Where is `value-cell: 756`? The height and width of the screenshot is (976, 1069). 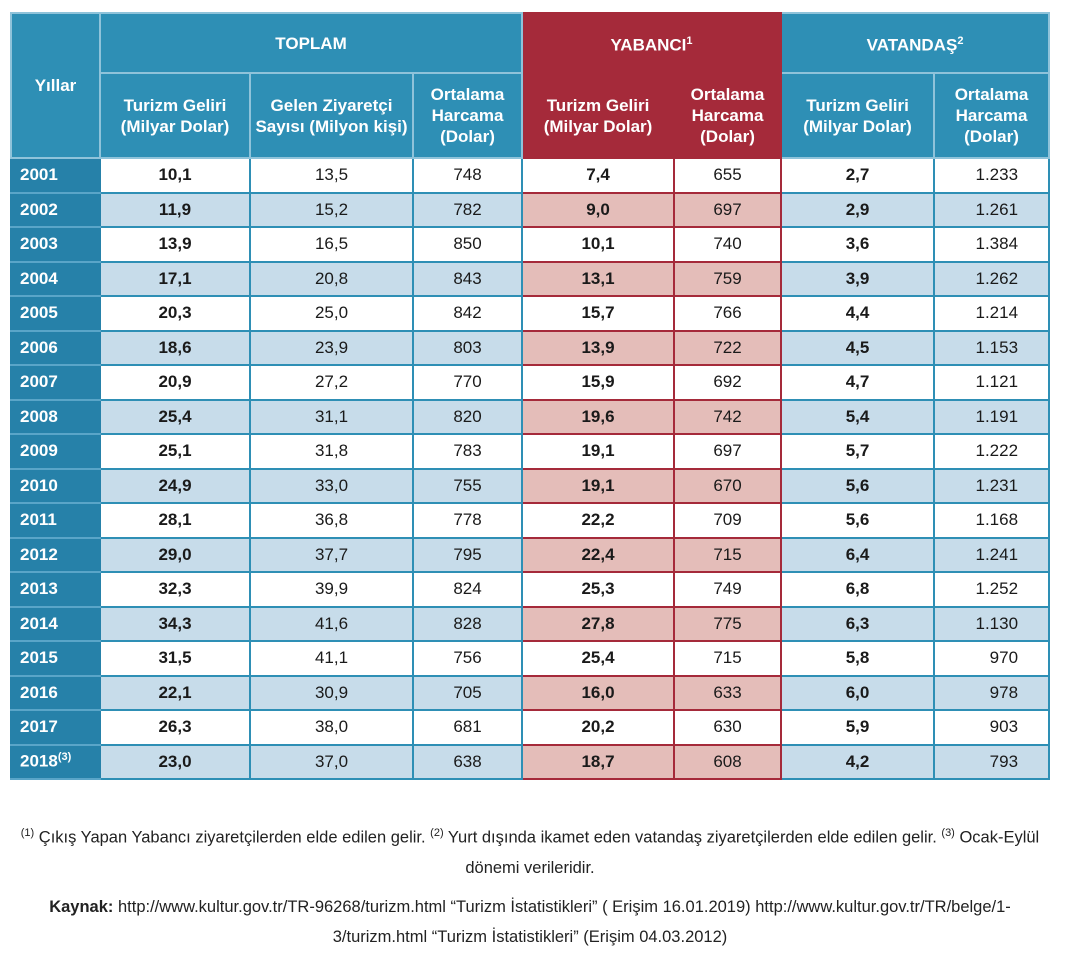
value-cell: 756 is located at coordinates (467, 658).